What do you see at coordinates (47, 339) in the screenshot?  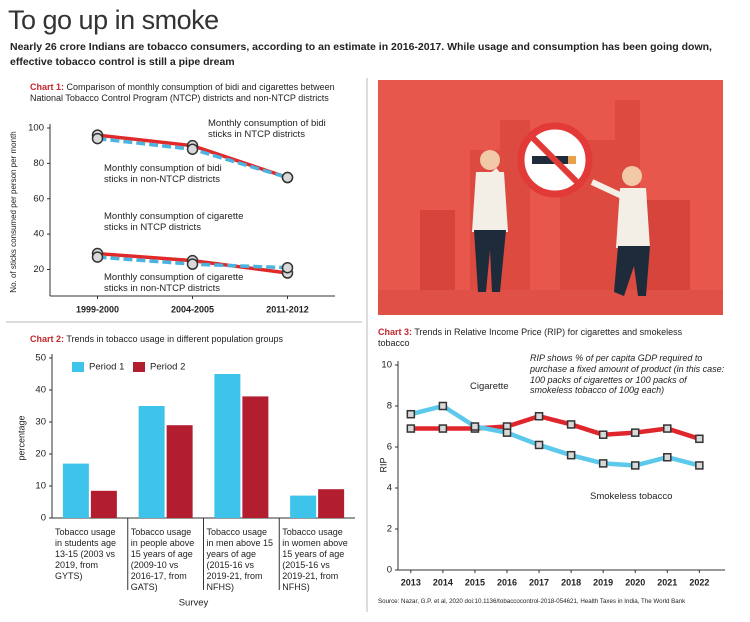 I see `chart-label: Chart 2:` at bounding box center [47, 339].